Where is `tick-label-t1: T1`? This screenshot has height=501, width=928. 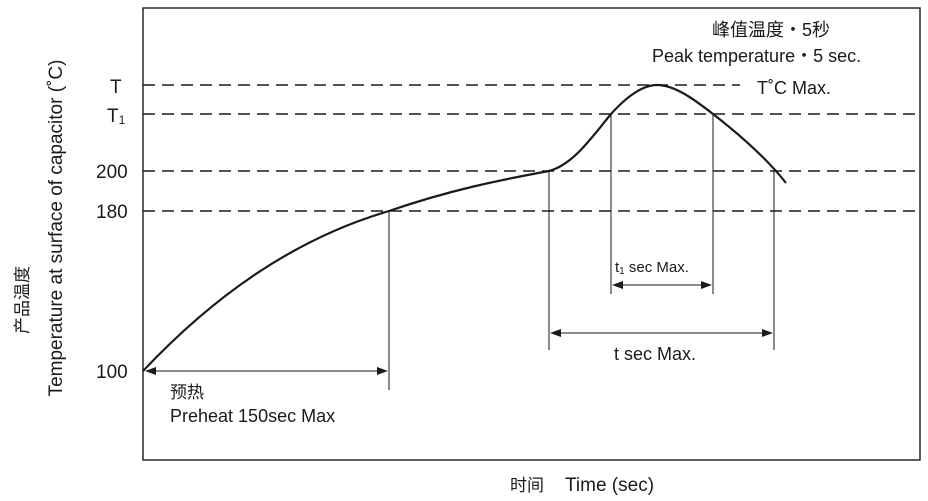 tick-label-t1: T1 is located at coordinates (116, 116).